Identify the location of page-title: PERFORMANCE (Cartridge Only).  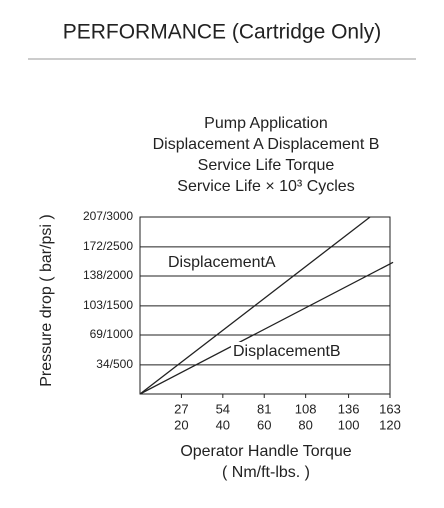
(222, 32).